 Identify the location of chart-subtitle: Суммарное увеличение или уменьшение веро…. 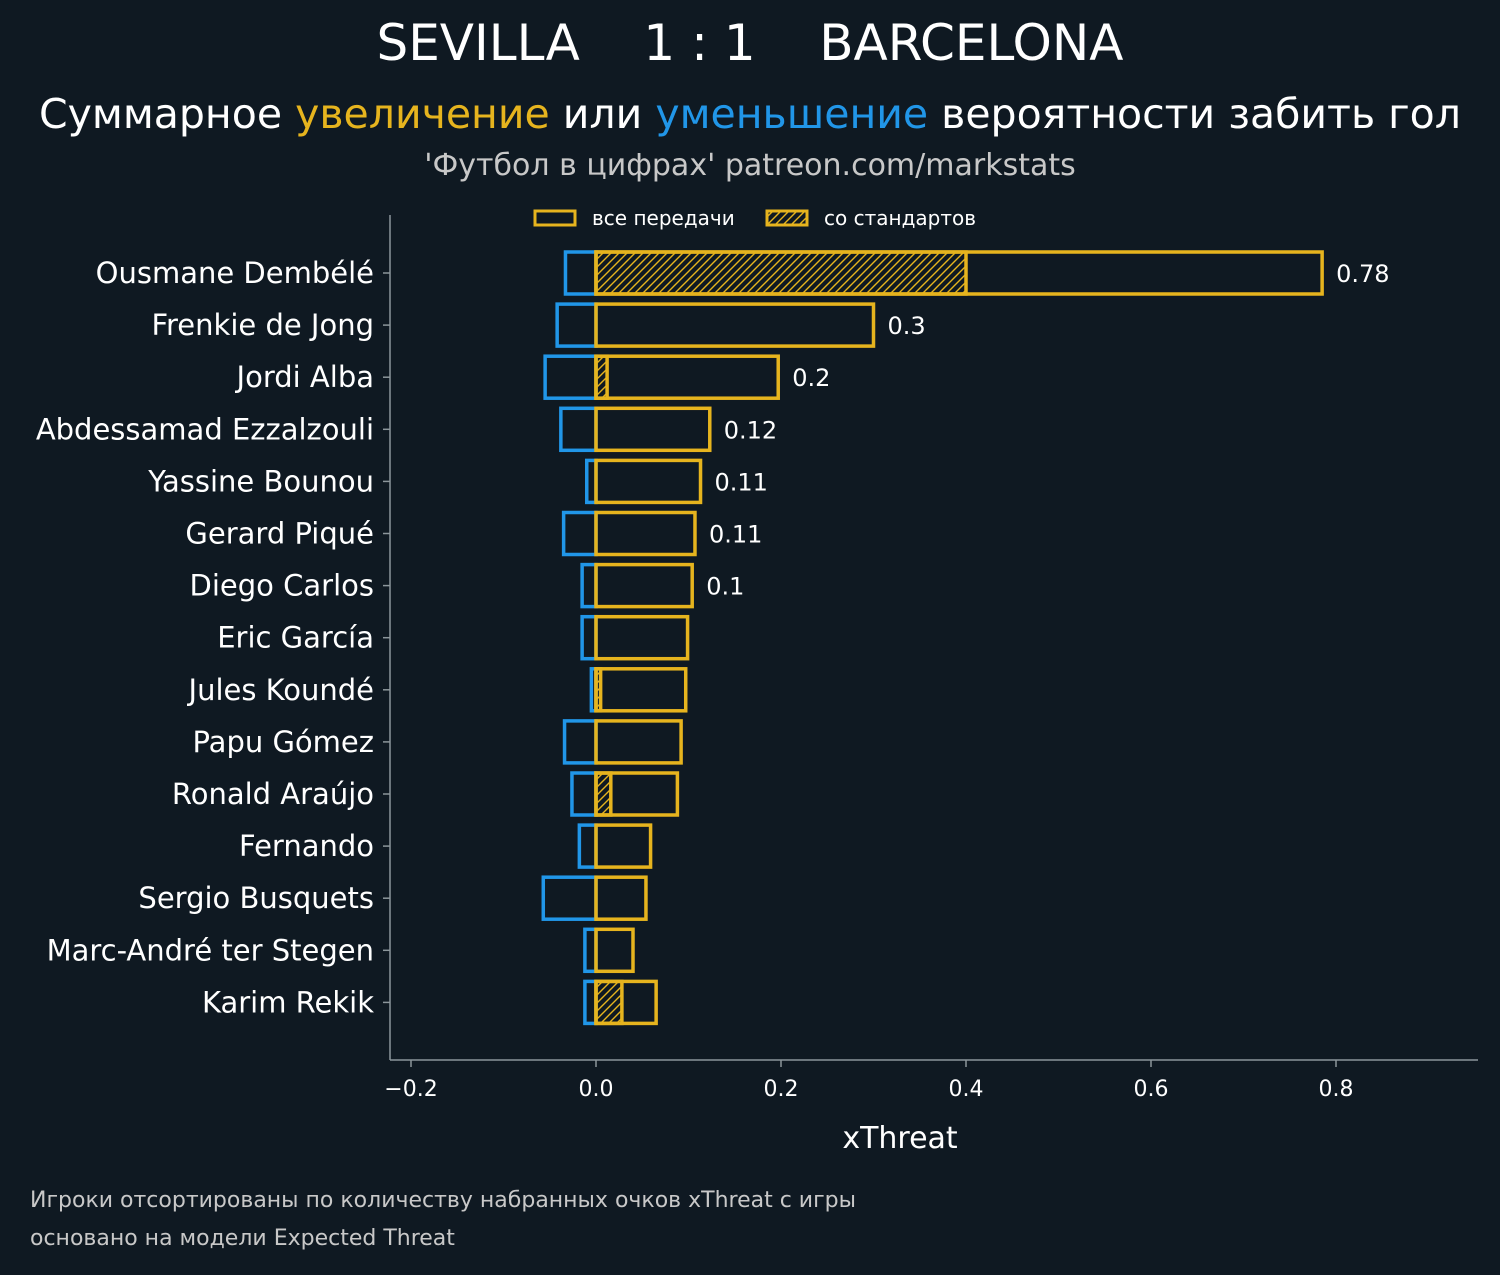
(750, 114).